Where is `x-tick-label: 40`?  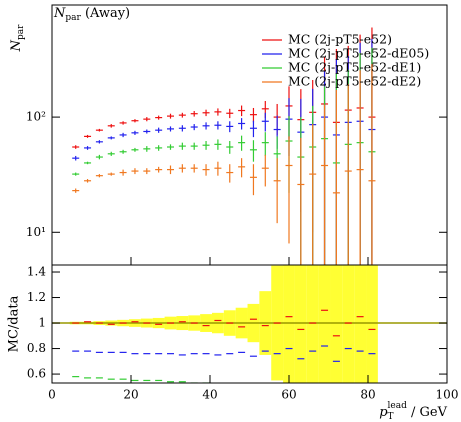
x-tick-label: 40 is located at coordinates (209, 395).